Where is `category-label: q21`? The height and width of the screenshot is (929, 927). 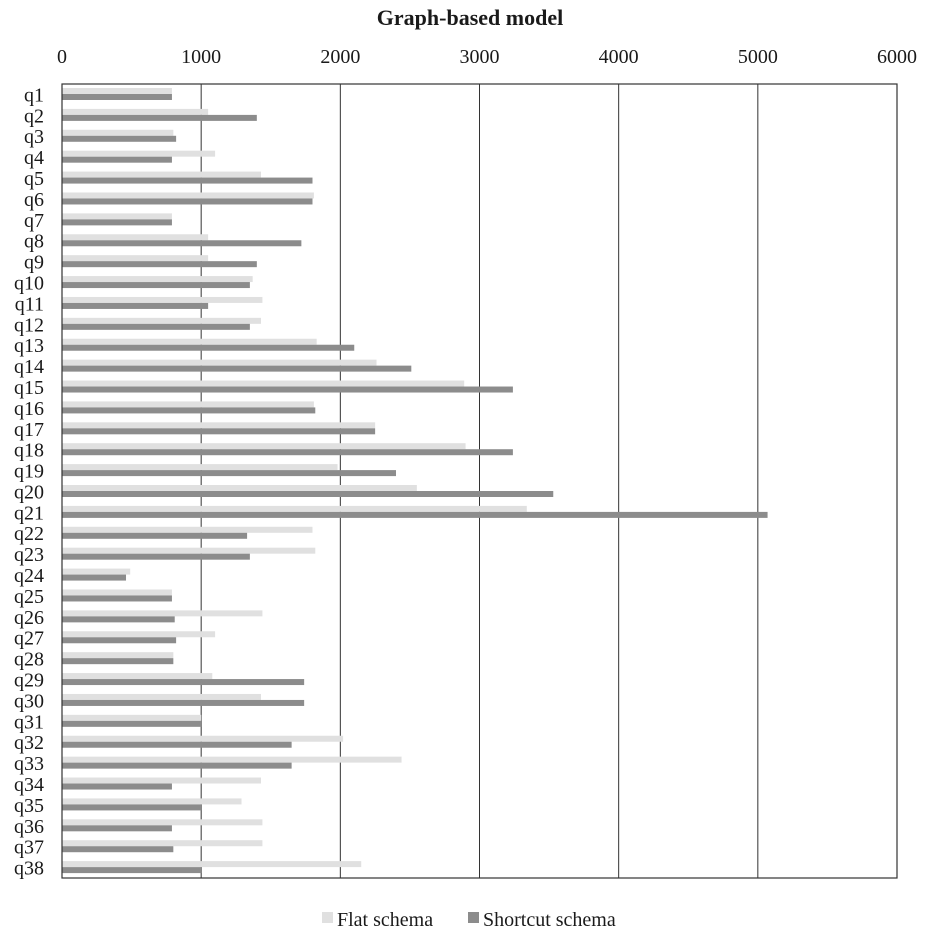
category-label: q21 is located at coordinates (29, 513).